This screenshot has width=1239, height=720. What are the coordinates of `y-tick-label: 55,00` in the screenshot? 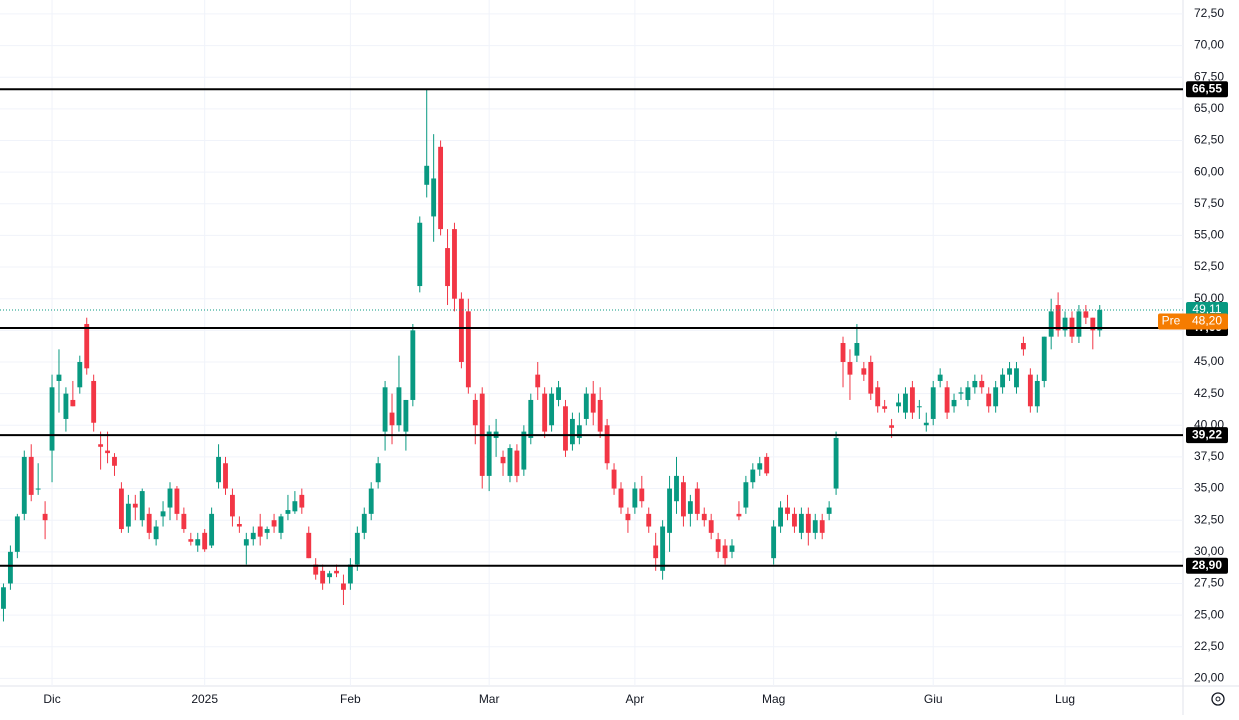 It's located at (1209, 235).